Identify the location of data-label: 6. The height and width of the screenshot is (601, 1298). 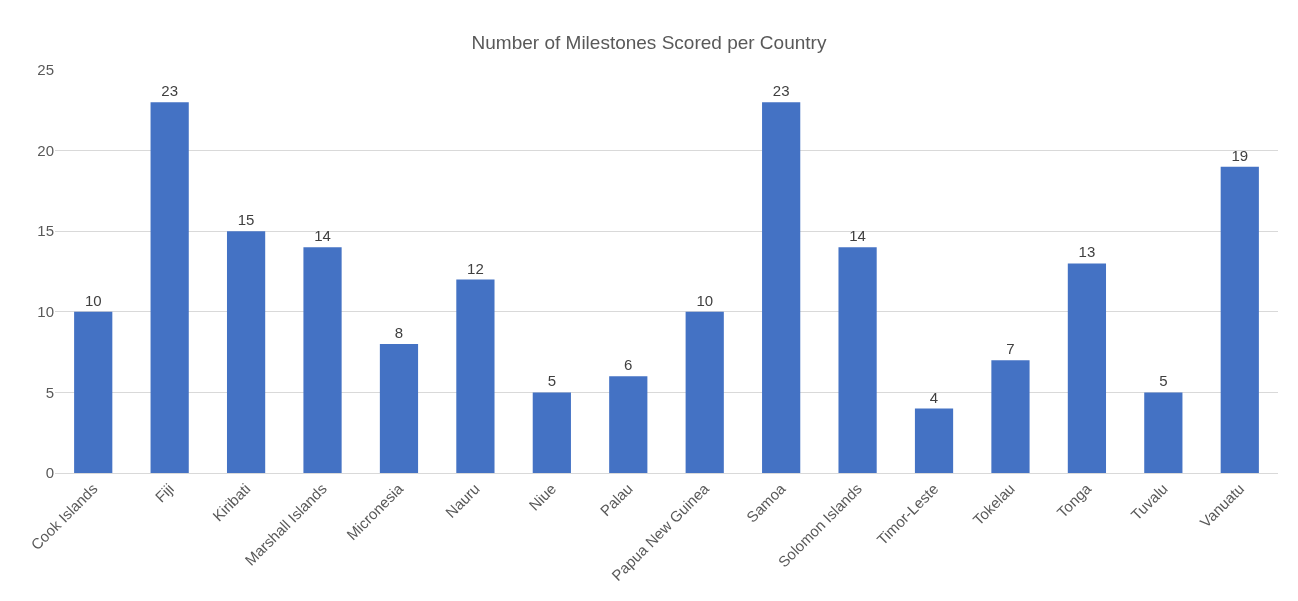
(628, 365).